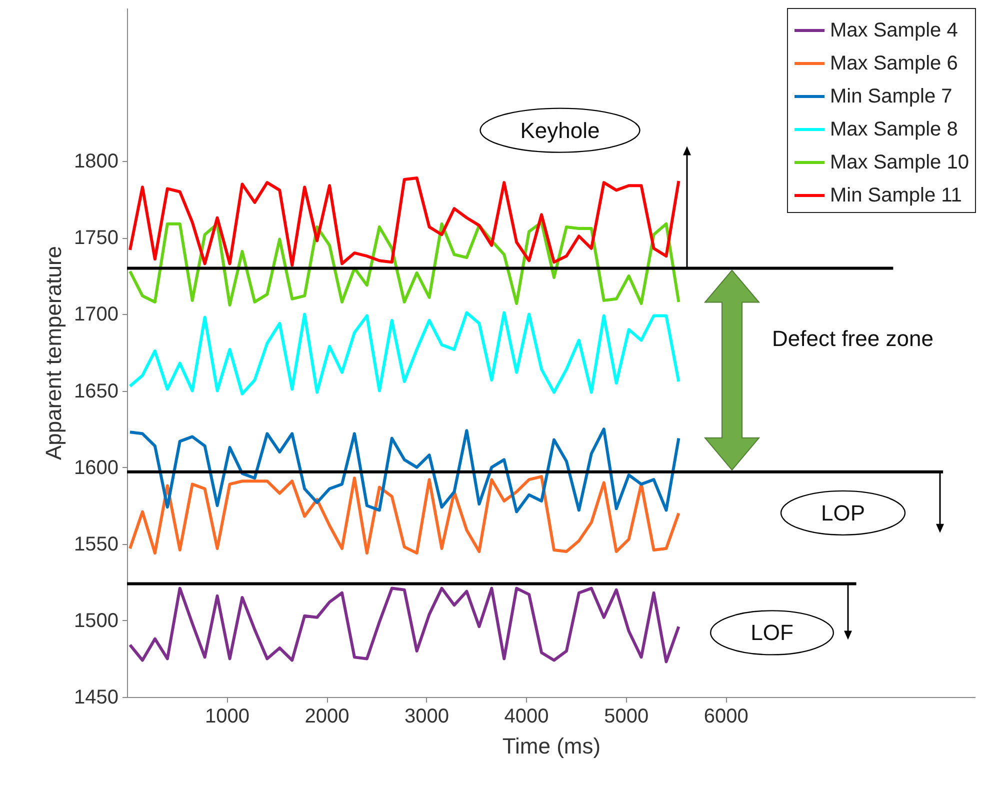  I want to click on annotation: Defect free zone, so click(853, 338).